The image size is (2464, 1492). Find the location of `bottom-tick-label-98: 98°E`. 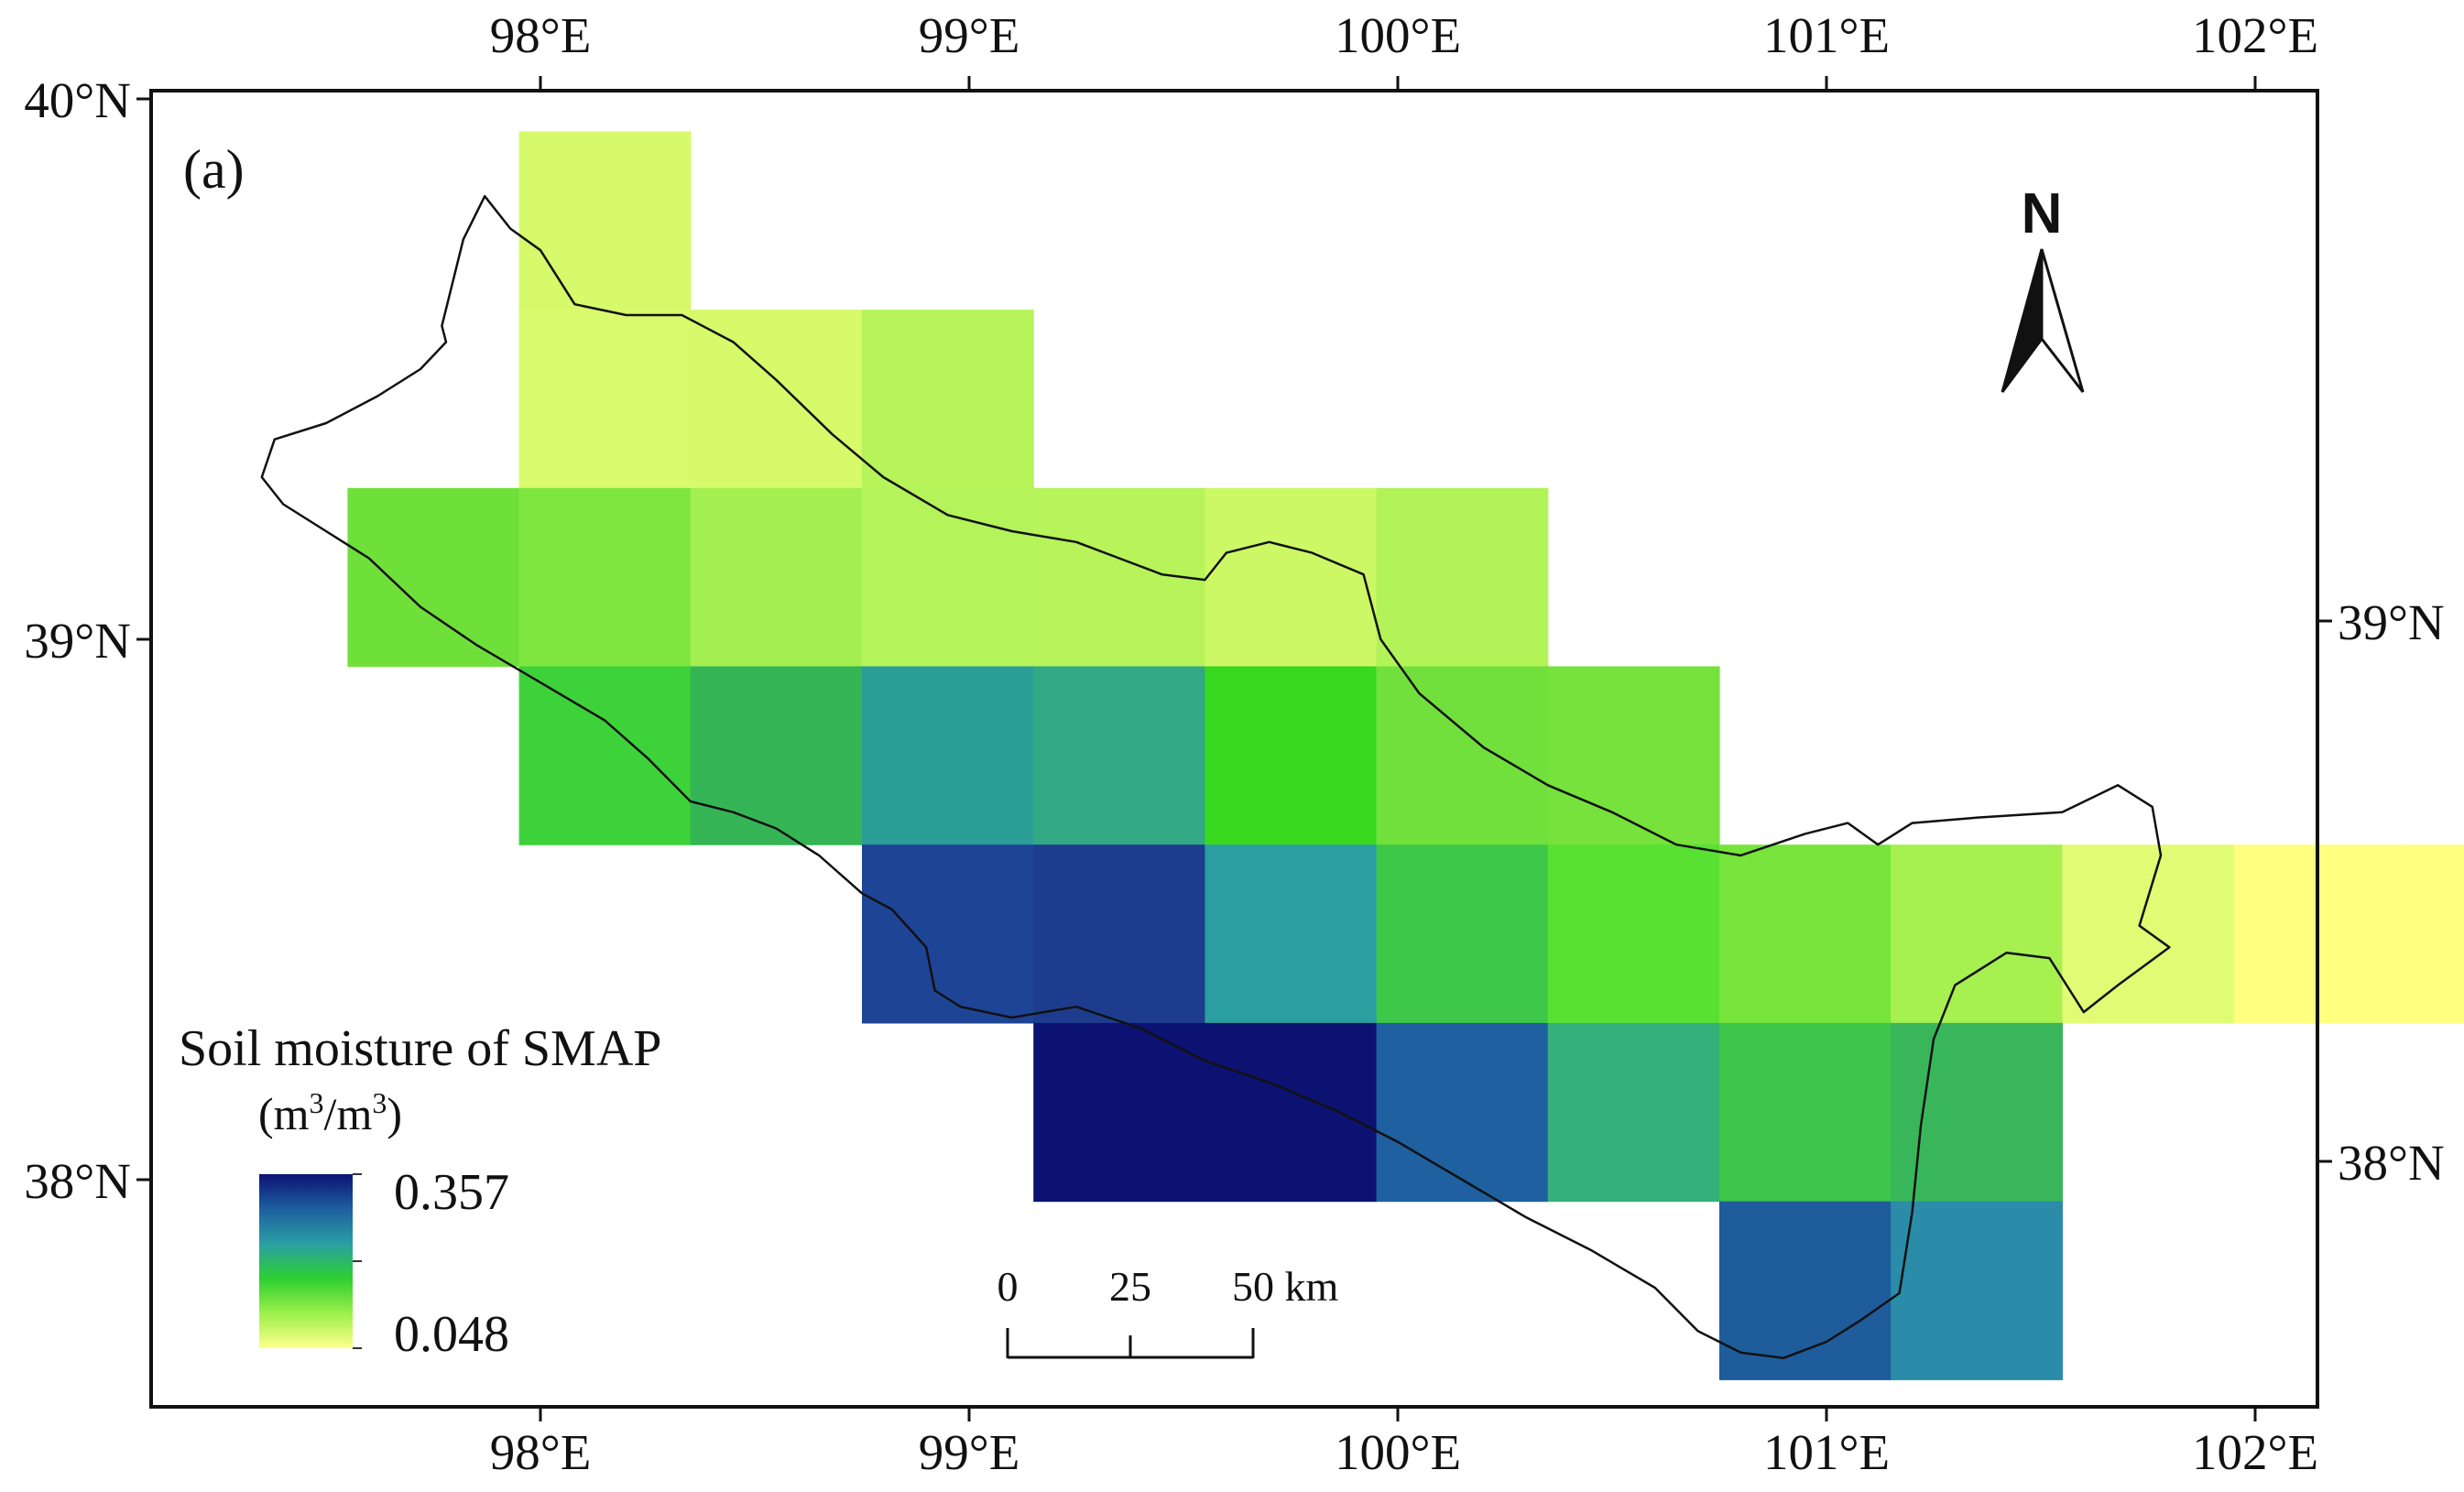

bottom-tick-label-98: 98°E is located at coordinates (541, 1452).